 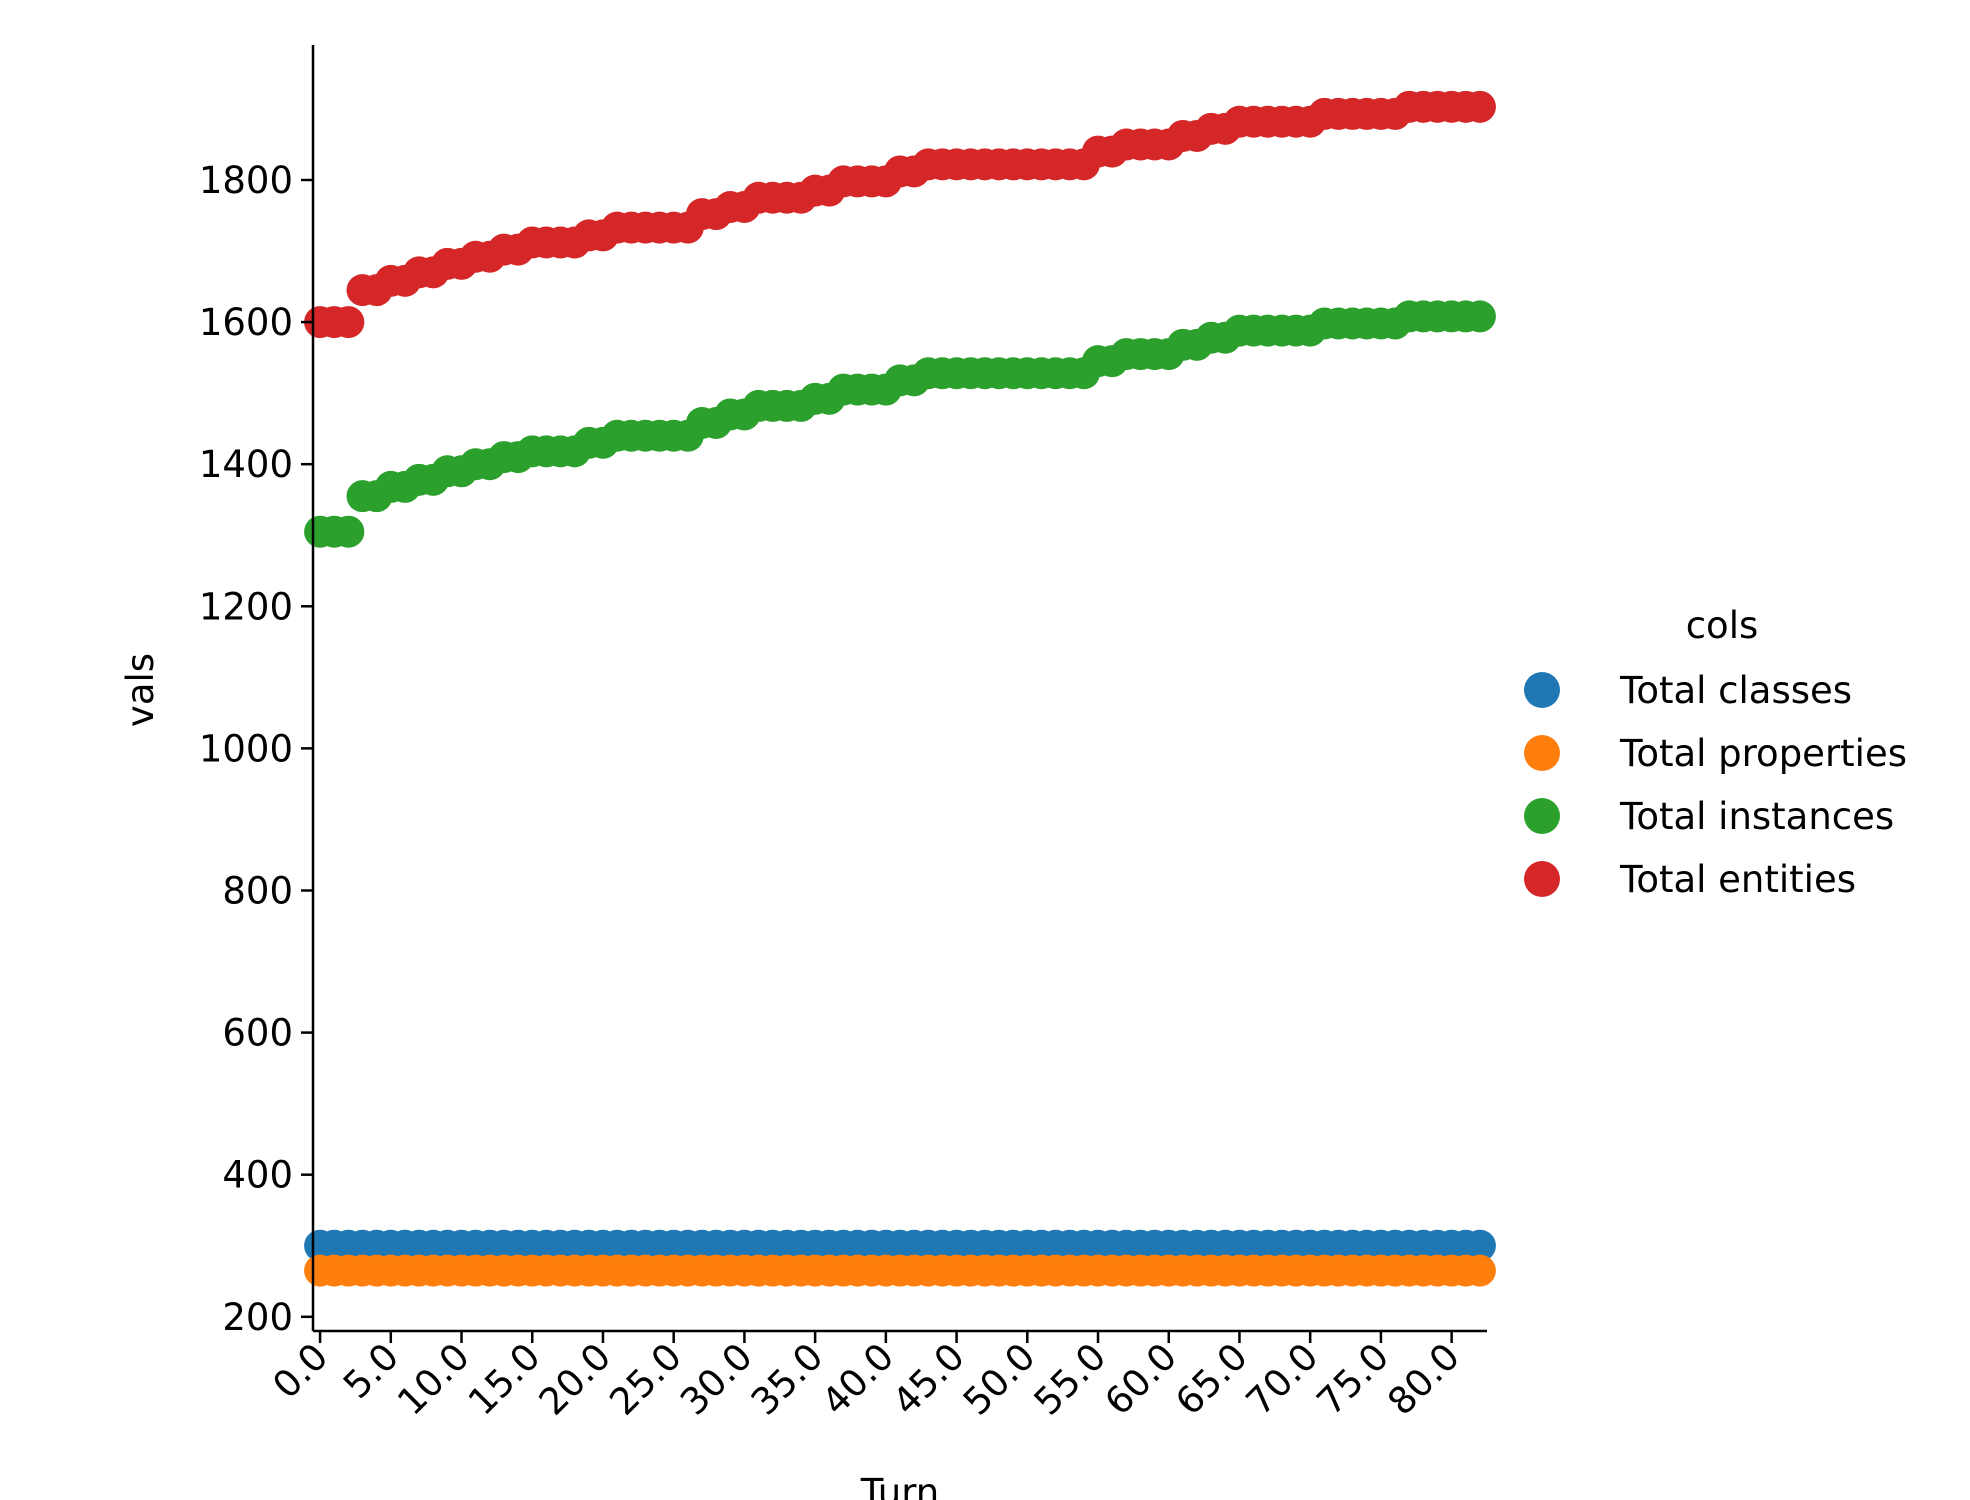 What do you see at coordinates (246, 180) in the screenshot?
I see `y-tick-label: 1800` at bounding box center [246, 180].